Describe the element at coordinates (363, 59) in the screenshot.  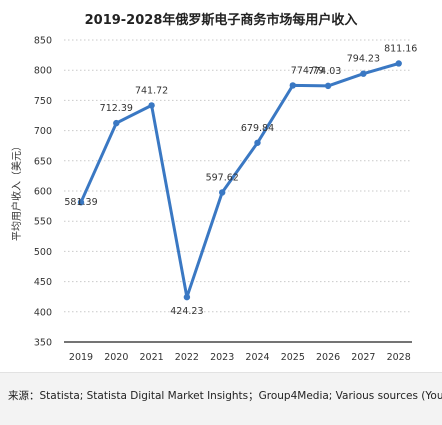
I see `data-label: 794.23` at that location.